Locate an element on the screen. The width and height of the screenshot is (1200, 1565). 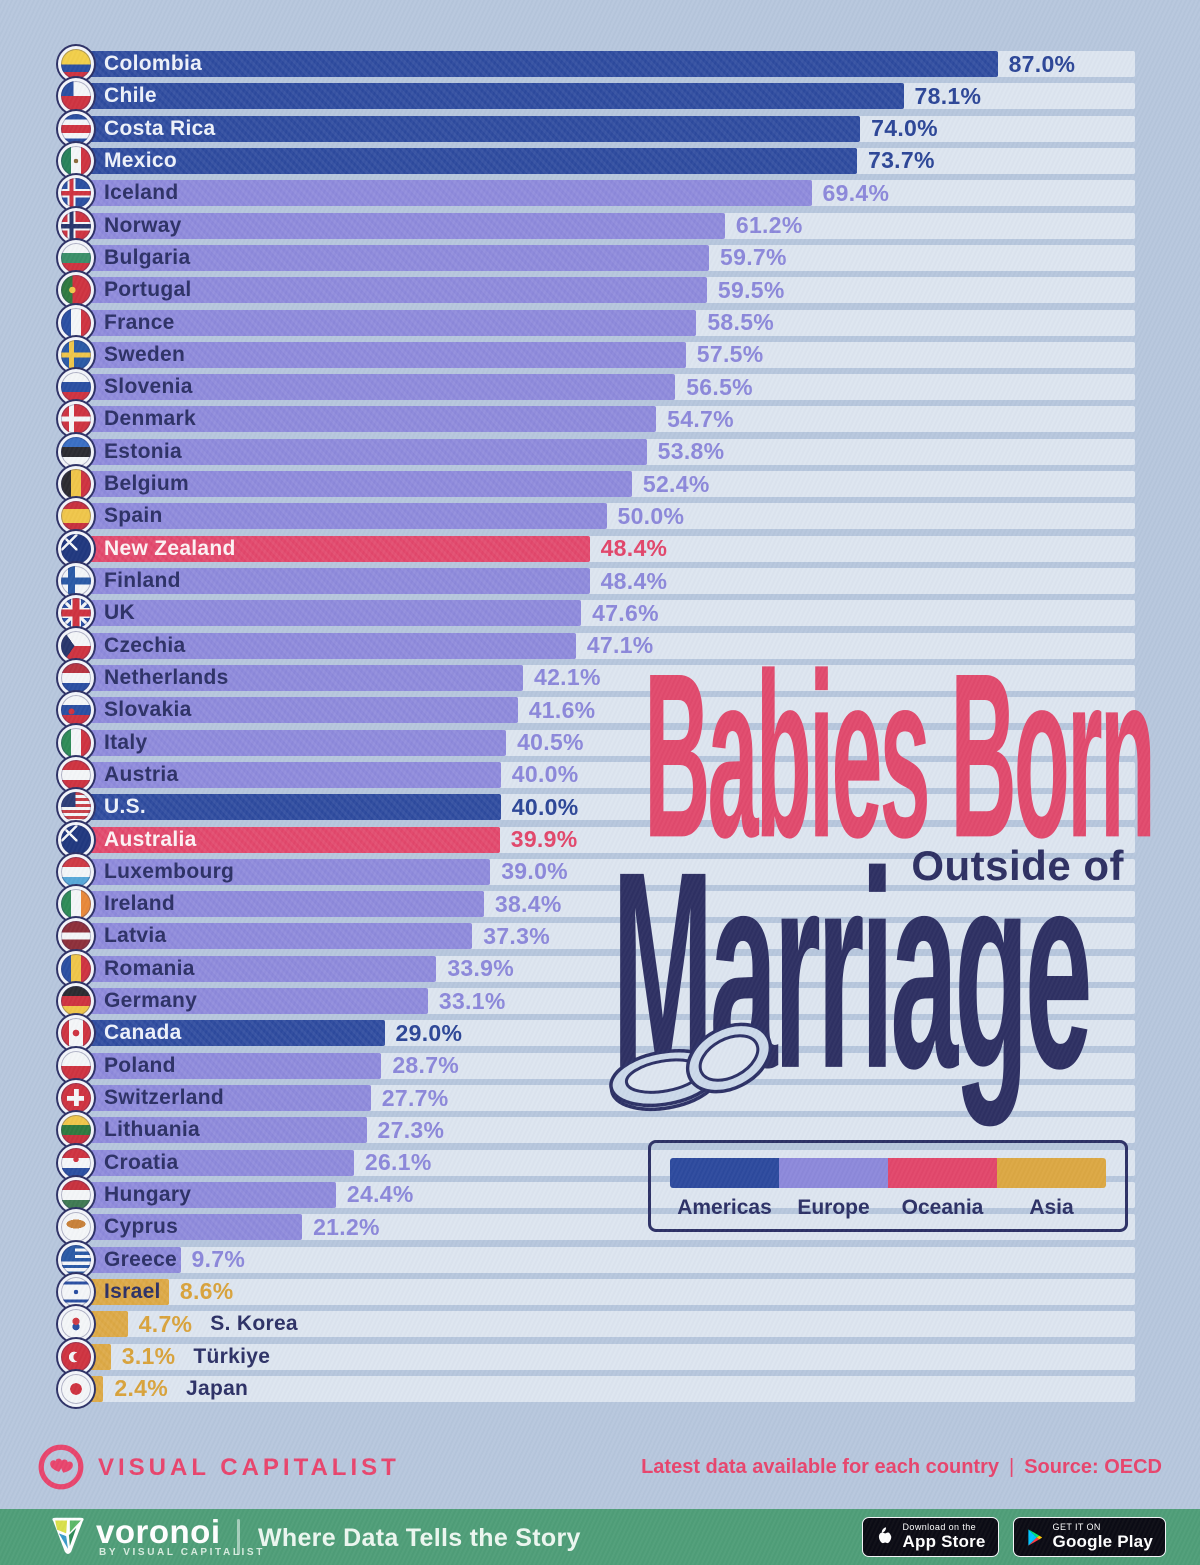
country-label: Italy is located at coordinates (126, 742).